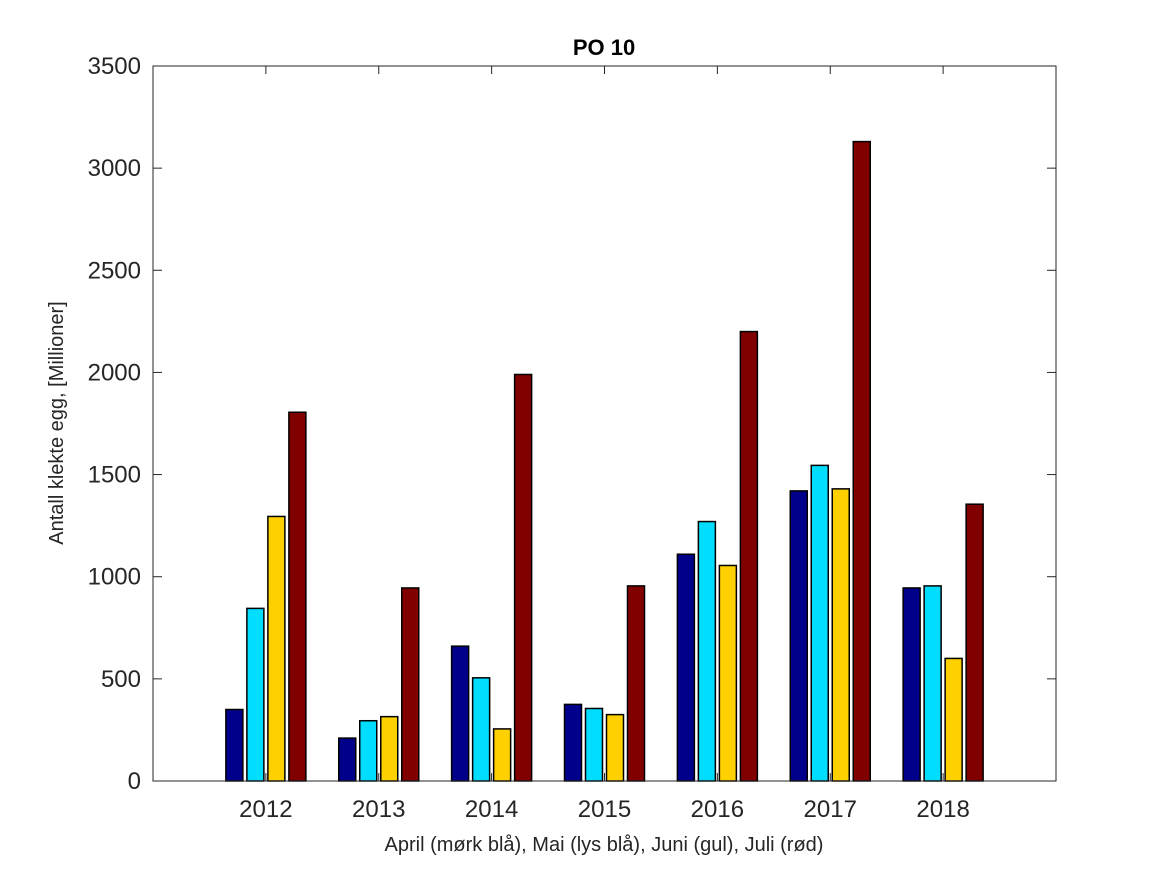 The height and width of the screenshot is (875, 1167). What do you see at coordinates (604, 47) in the screenshot?
I see `chart-title: PO 10` at bounding box center [604, 47].